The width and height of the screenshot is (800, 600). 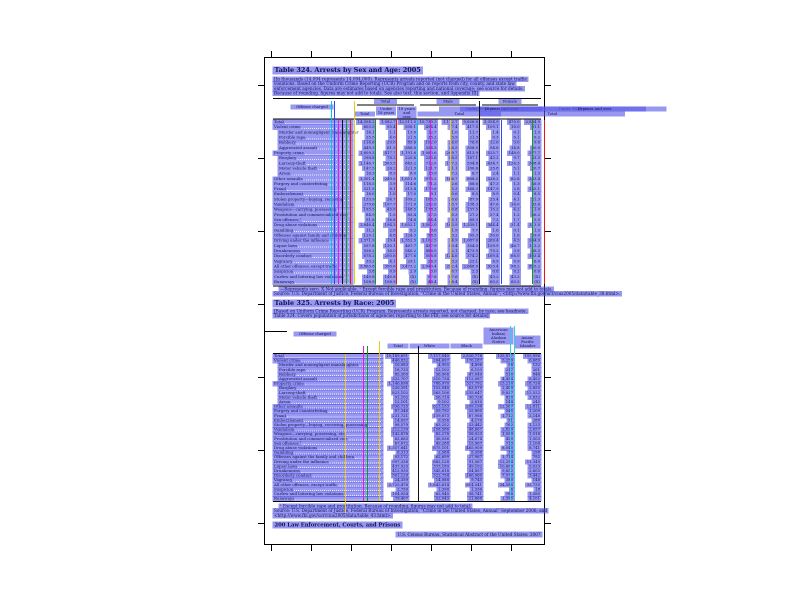 I want to click on cell-value: 321.5, so click(x=369, y=189).